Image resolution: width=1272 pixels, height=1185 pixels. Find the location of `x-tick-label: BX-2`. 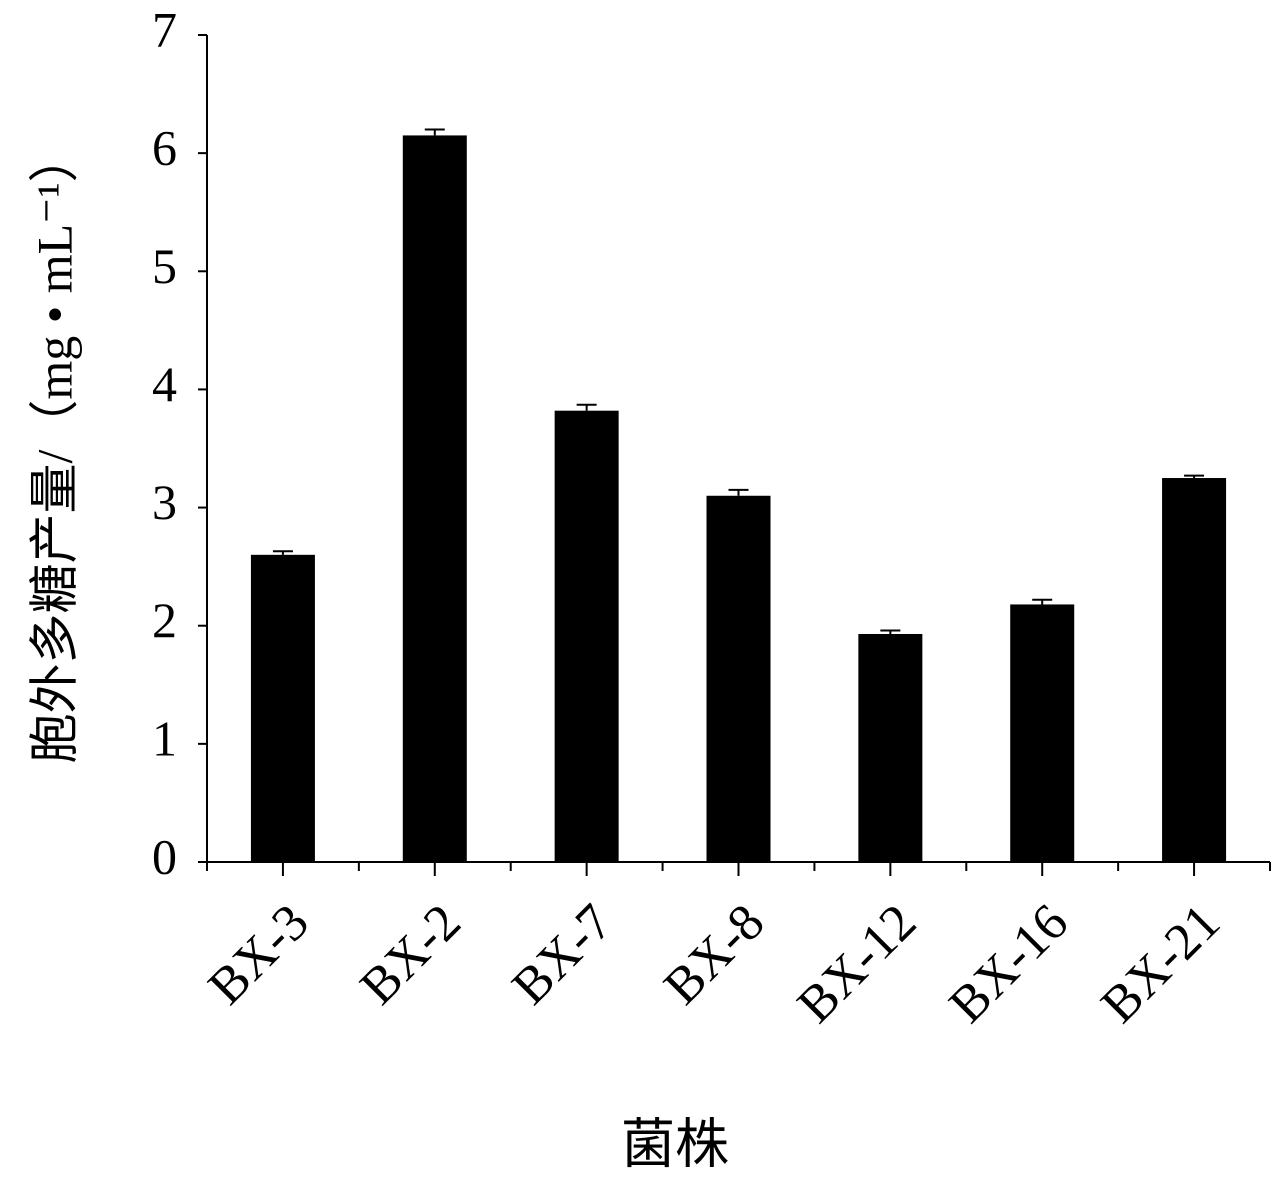

x-tick-label: BX-2 is located at coordinates (411, 955).